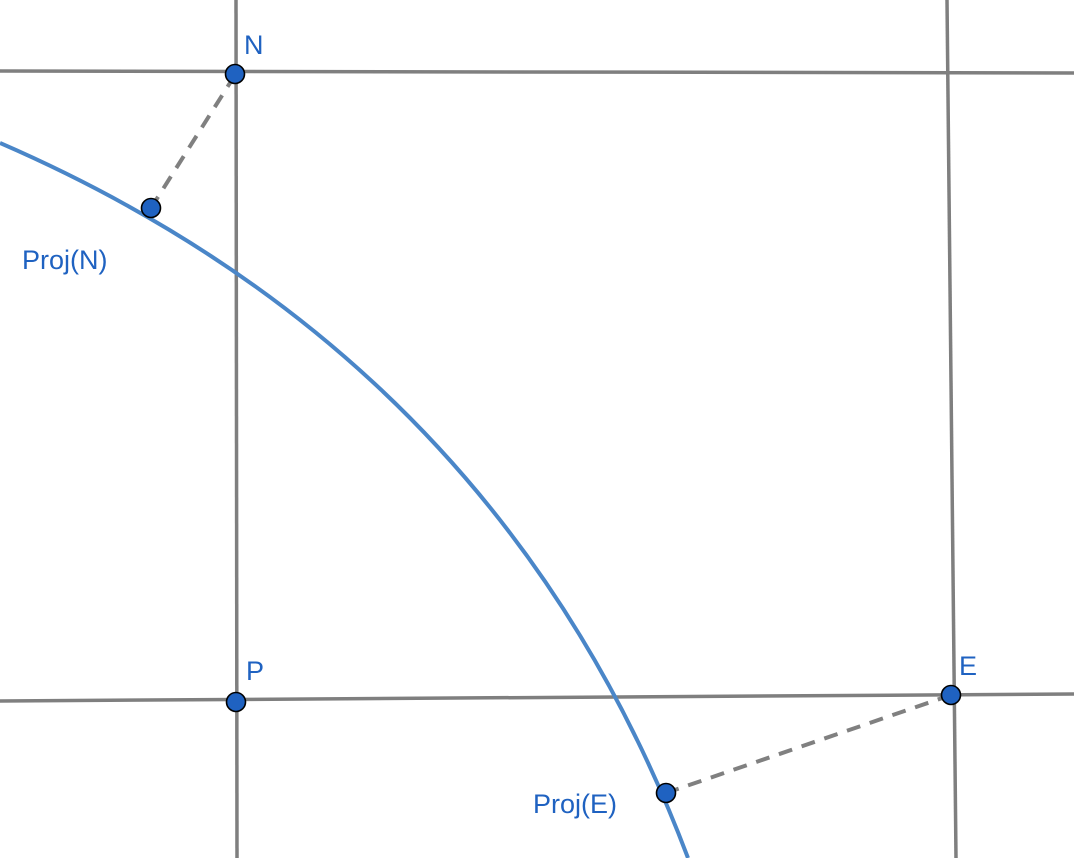  What do you see at coordinates (575, 804) in the screenshot?
I see `label-proj-e: Proj(E)` at bounding box center [575, 804].